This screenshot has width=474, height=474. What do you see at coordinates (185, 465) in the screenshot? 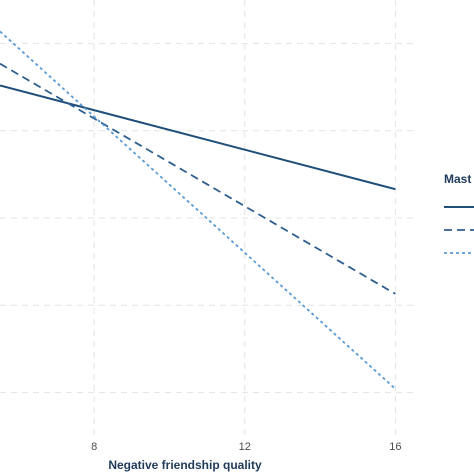
I see `x-axis-title: Negative friendship quality` at bounding box center [185, 465].